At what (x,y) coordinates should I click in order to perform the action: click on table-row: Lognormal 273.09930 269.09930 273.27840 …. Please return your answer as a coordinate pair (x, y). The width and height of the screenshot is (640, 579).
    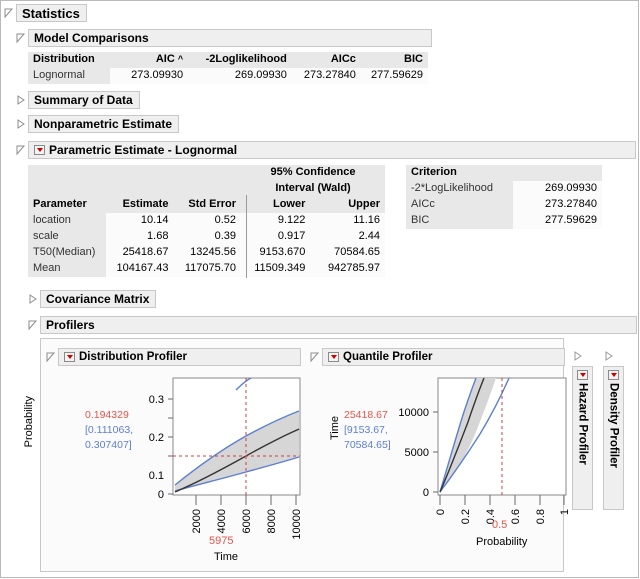
    Looking at the image, I should click on (228, 76).